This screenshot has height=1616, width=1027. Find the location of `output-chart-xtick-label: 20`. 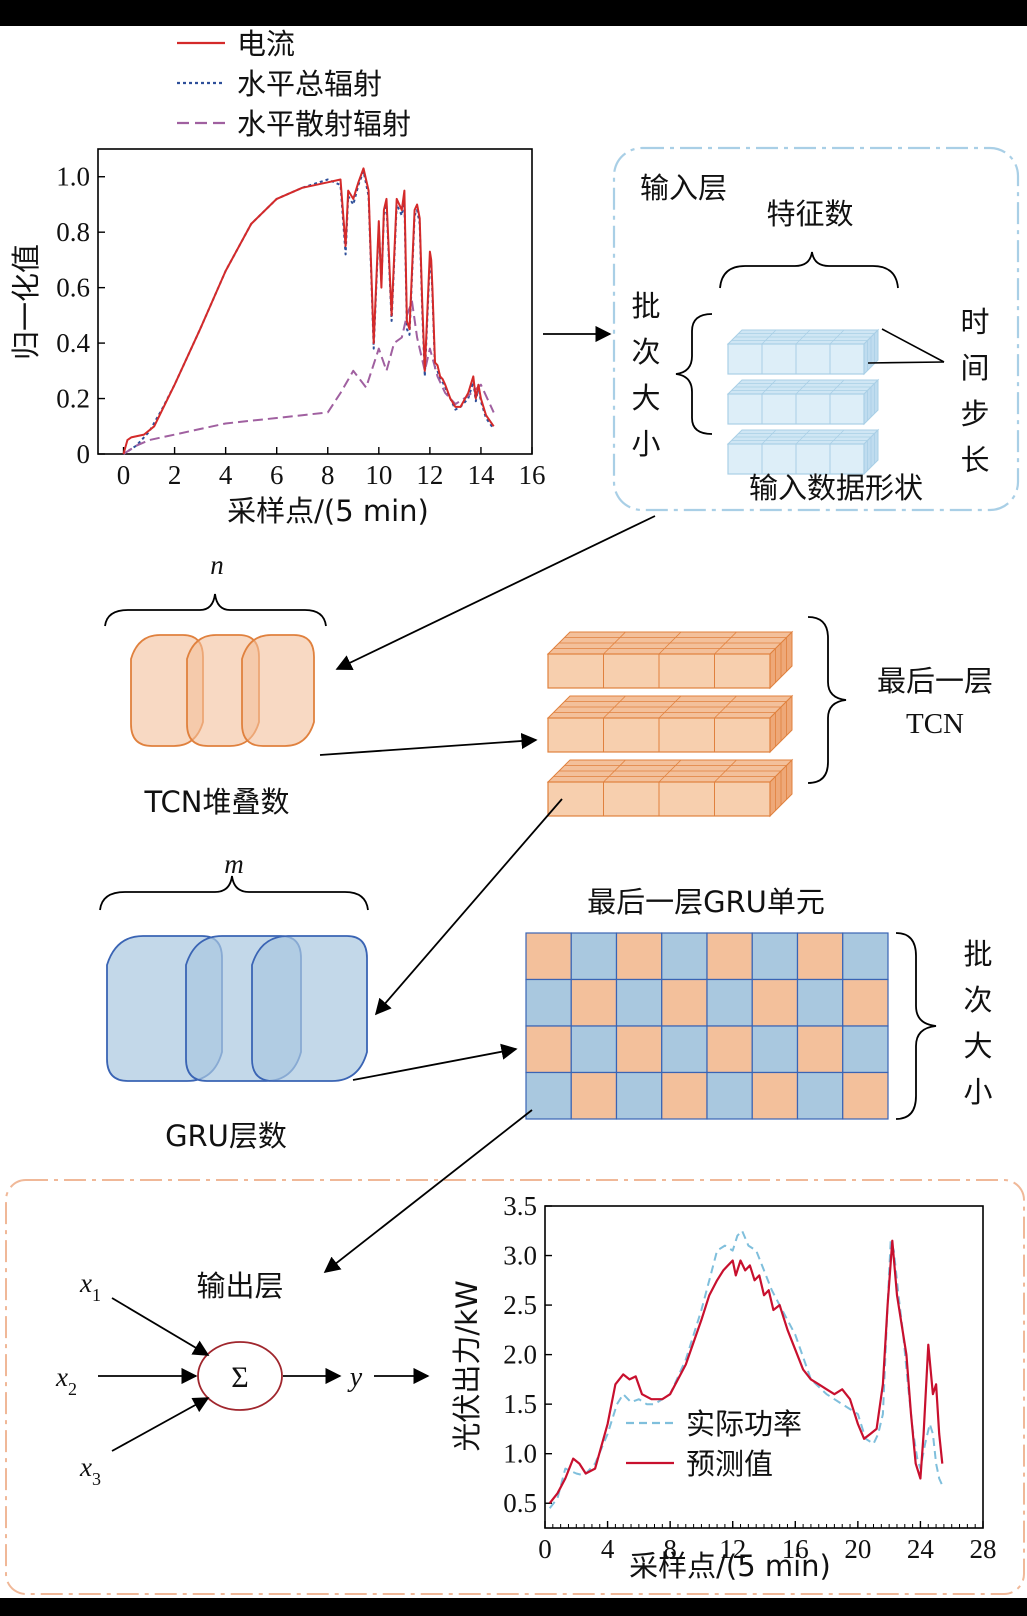

output-chart-xtick-label: 20 is located at coordinates (857, 1549).